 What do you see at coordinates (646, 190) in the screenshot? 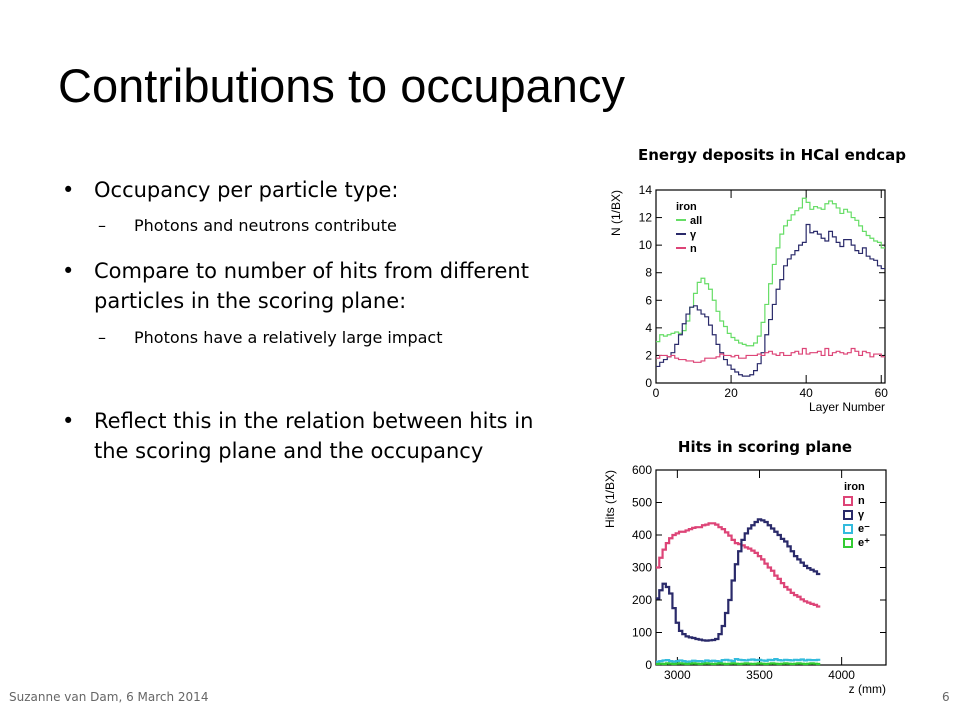
I see `y-tick-label: 14` at bounding box center [646, 190].